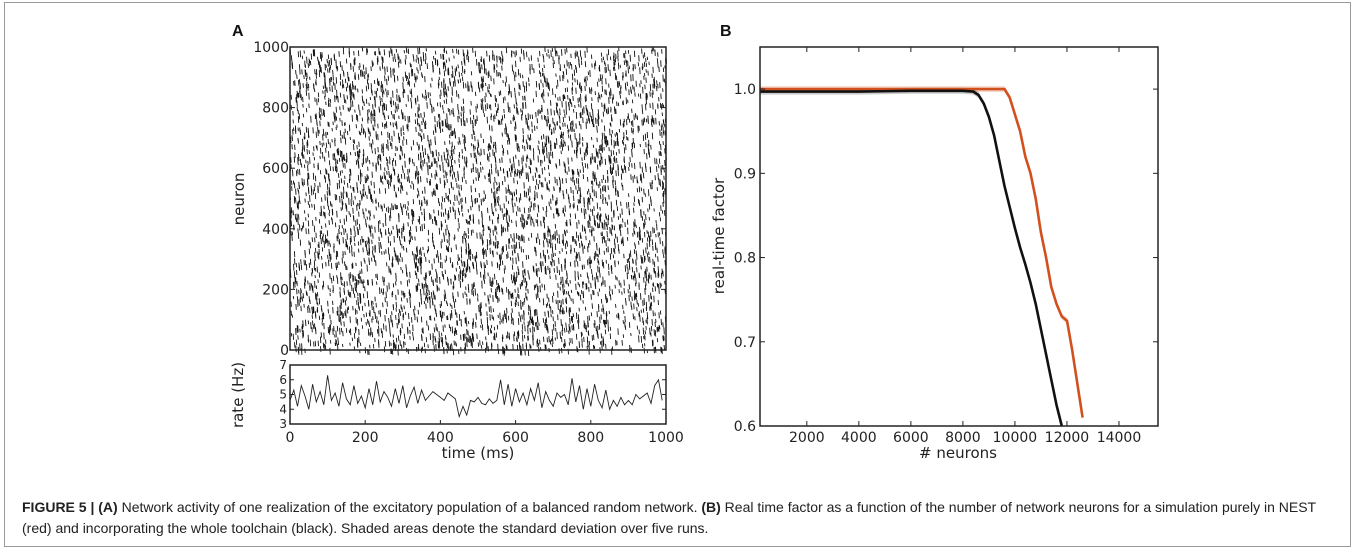 The height and width of the screenshot is (550, 1355). I want to click on panel-letter-a: A, so click(238, 31).